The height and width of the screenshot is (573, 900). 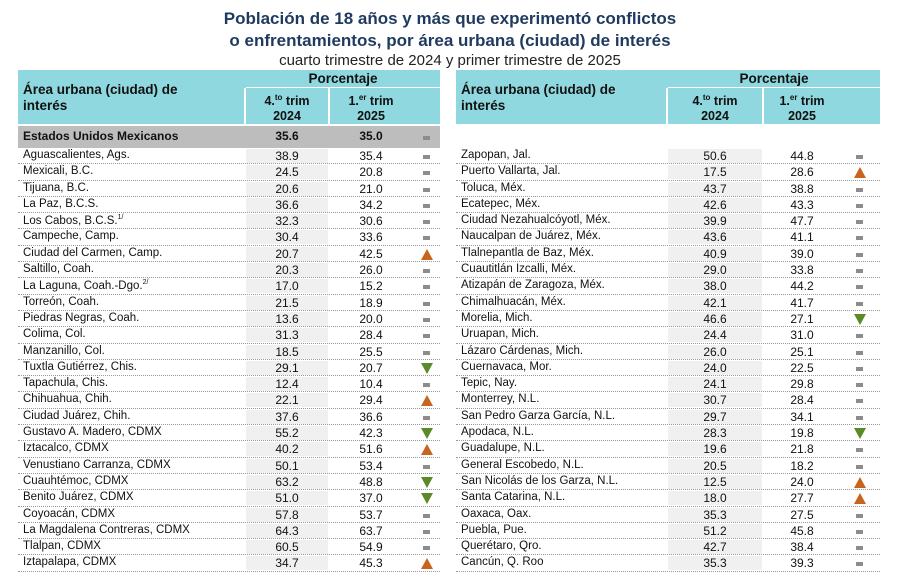 I want to click on city-name: La Paz, B.C.S., so click(x=61, y=203).